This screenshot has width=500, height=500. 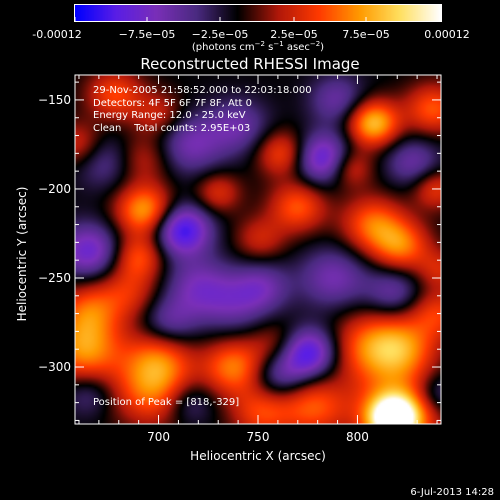 I want to click on info-clean-counts: Clean Total counts: 2.95E+03, so click(x=172, y=128).